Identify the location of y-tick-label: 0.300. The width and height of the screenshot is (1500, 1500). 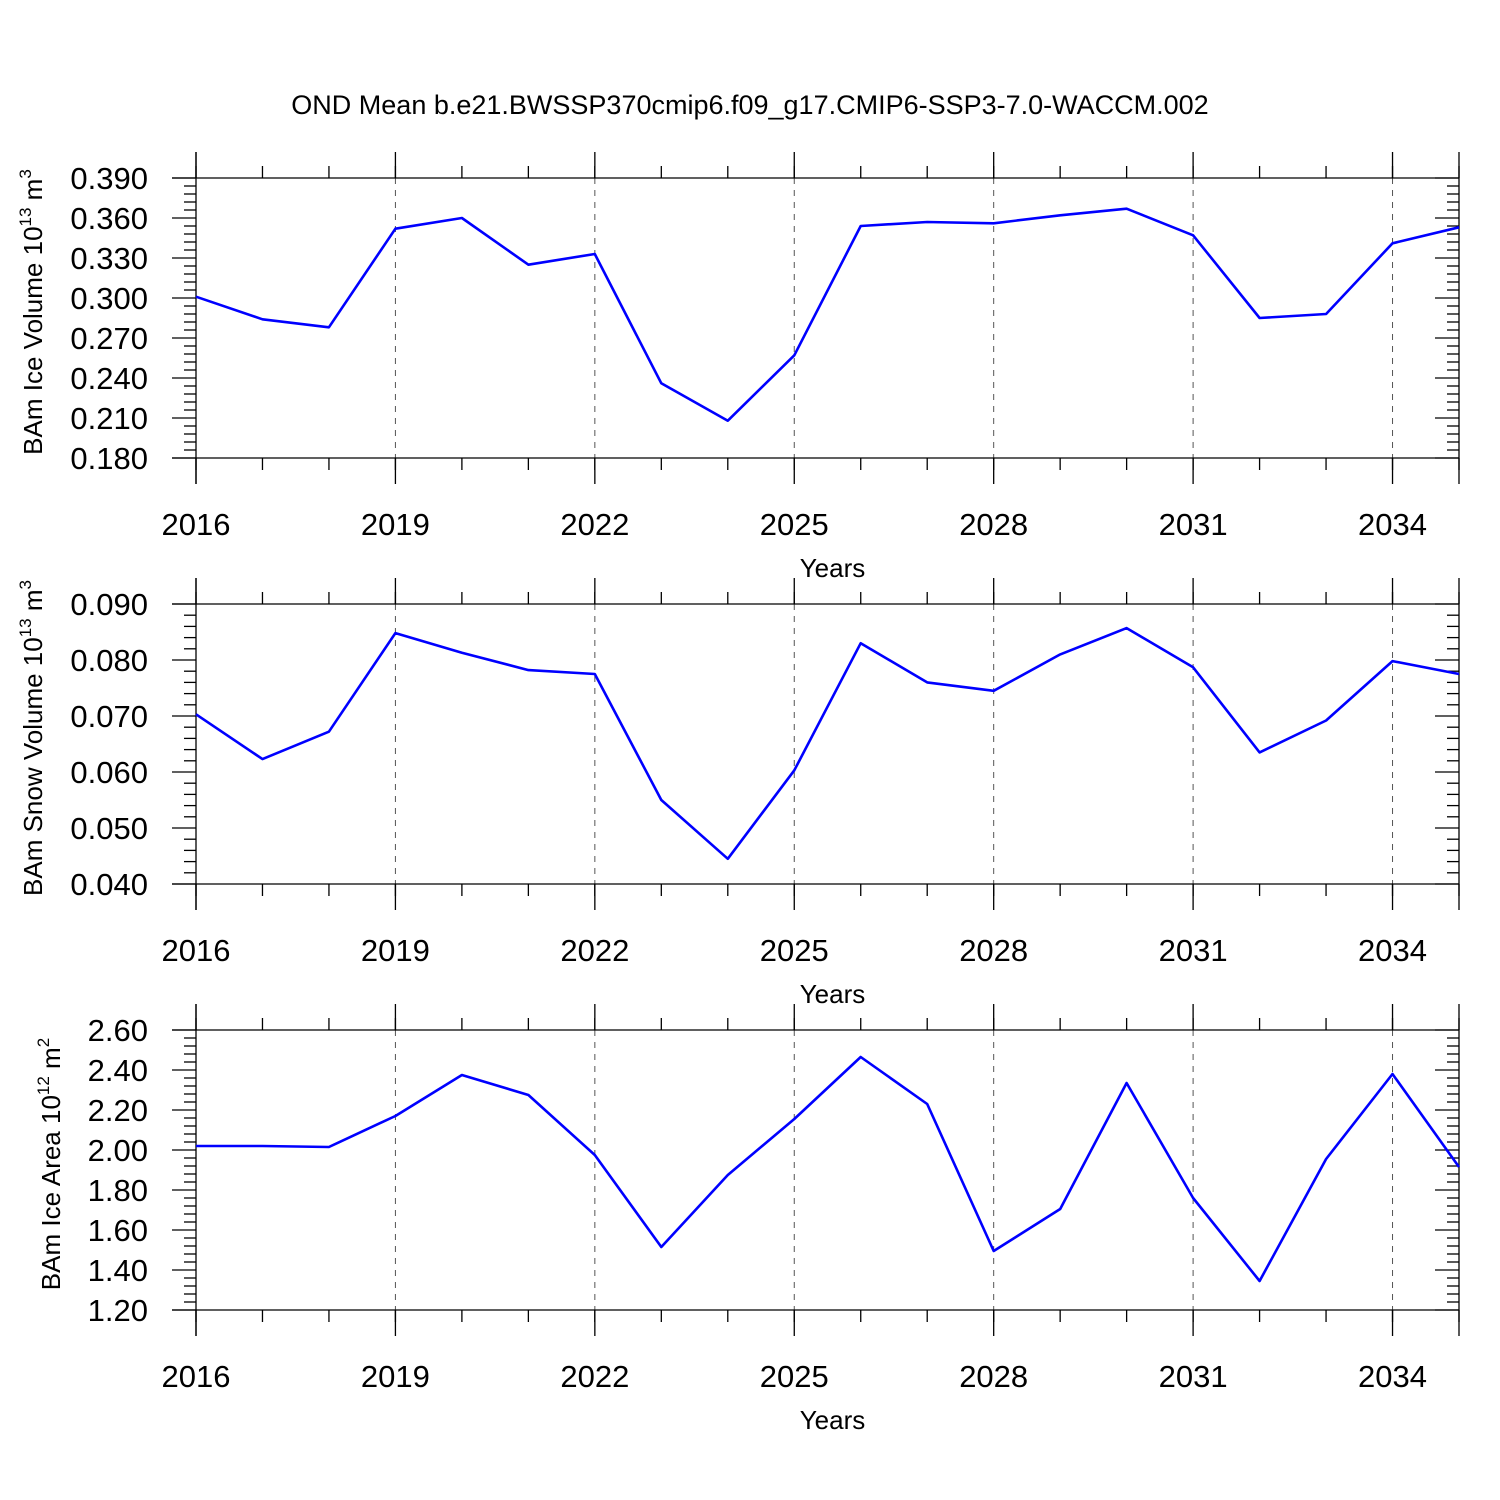
(109, 298).